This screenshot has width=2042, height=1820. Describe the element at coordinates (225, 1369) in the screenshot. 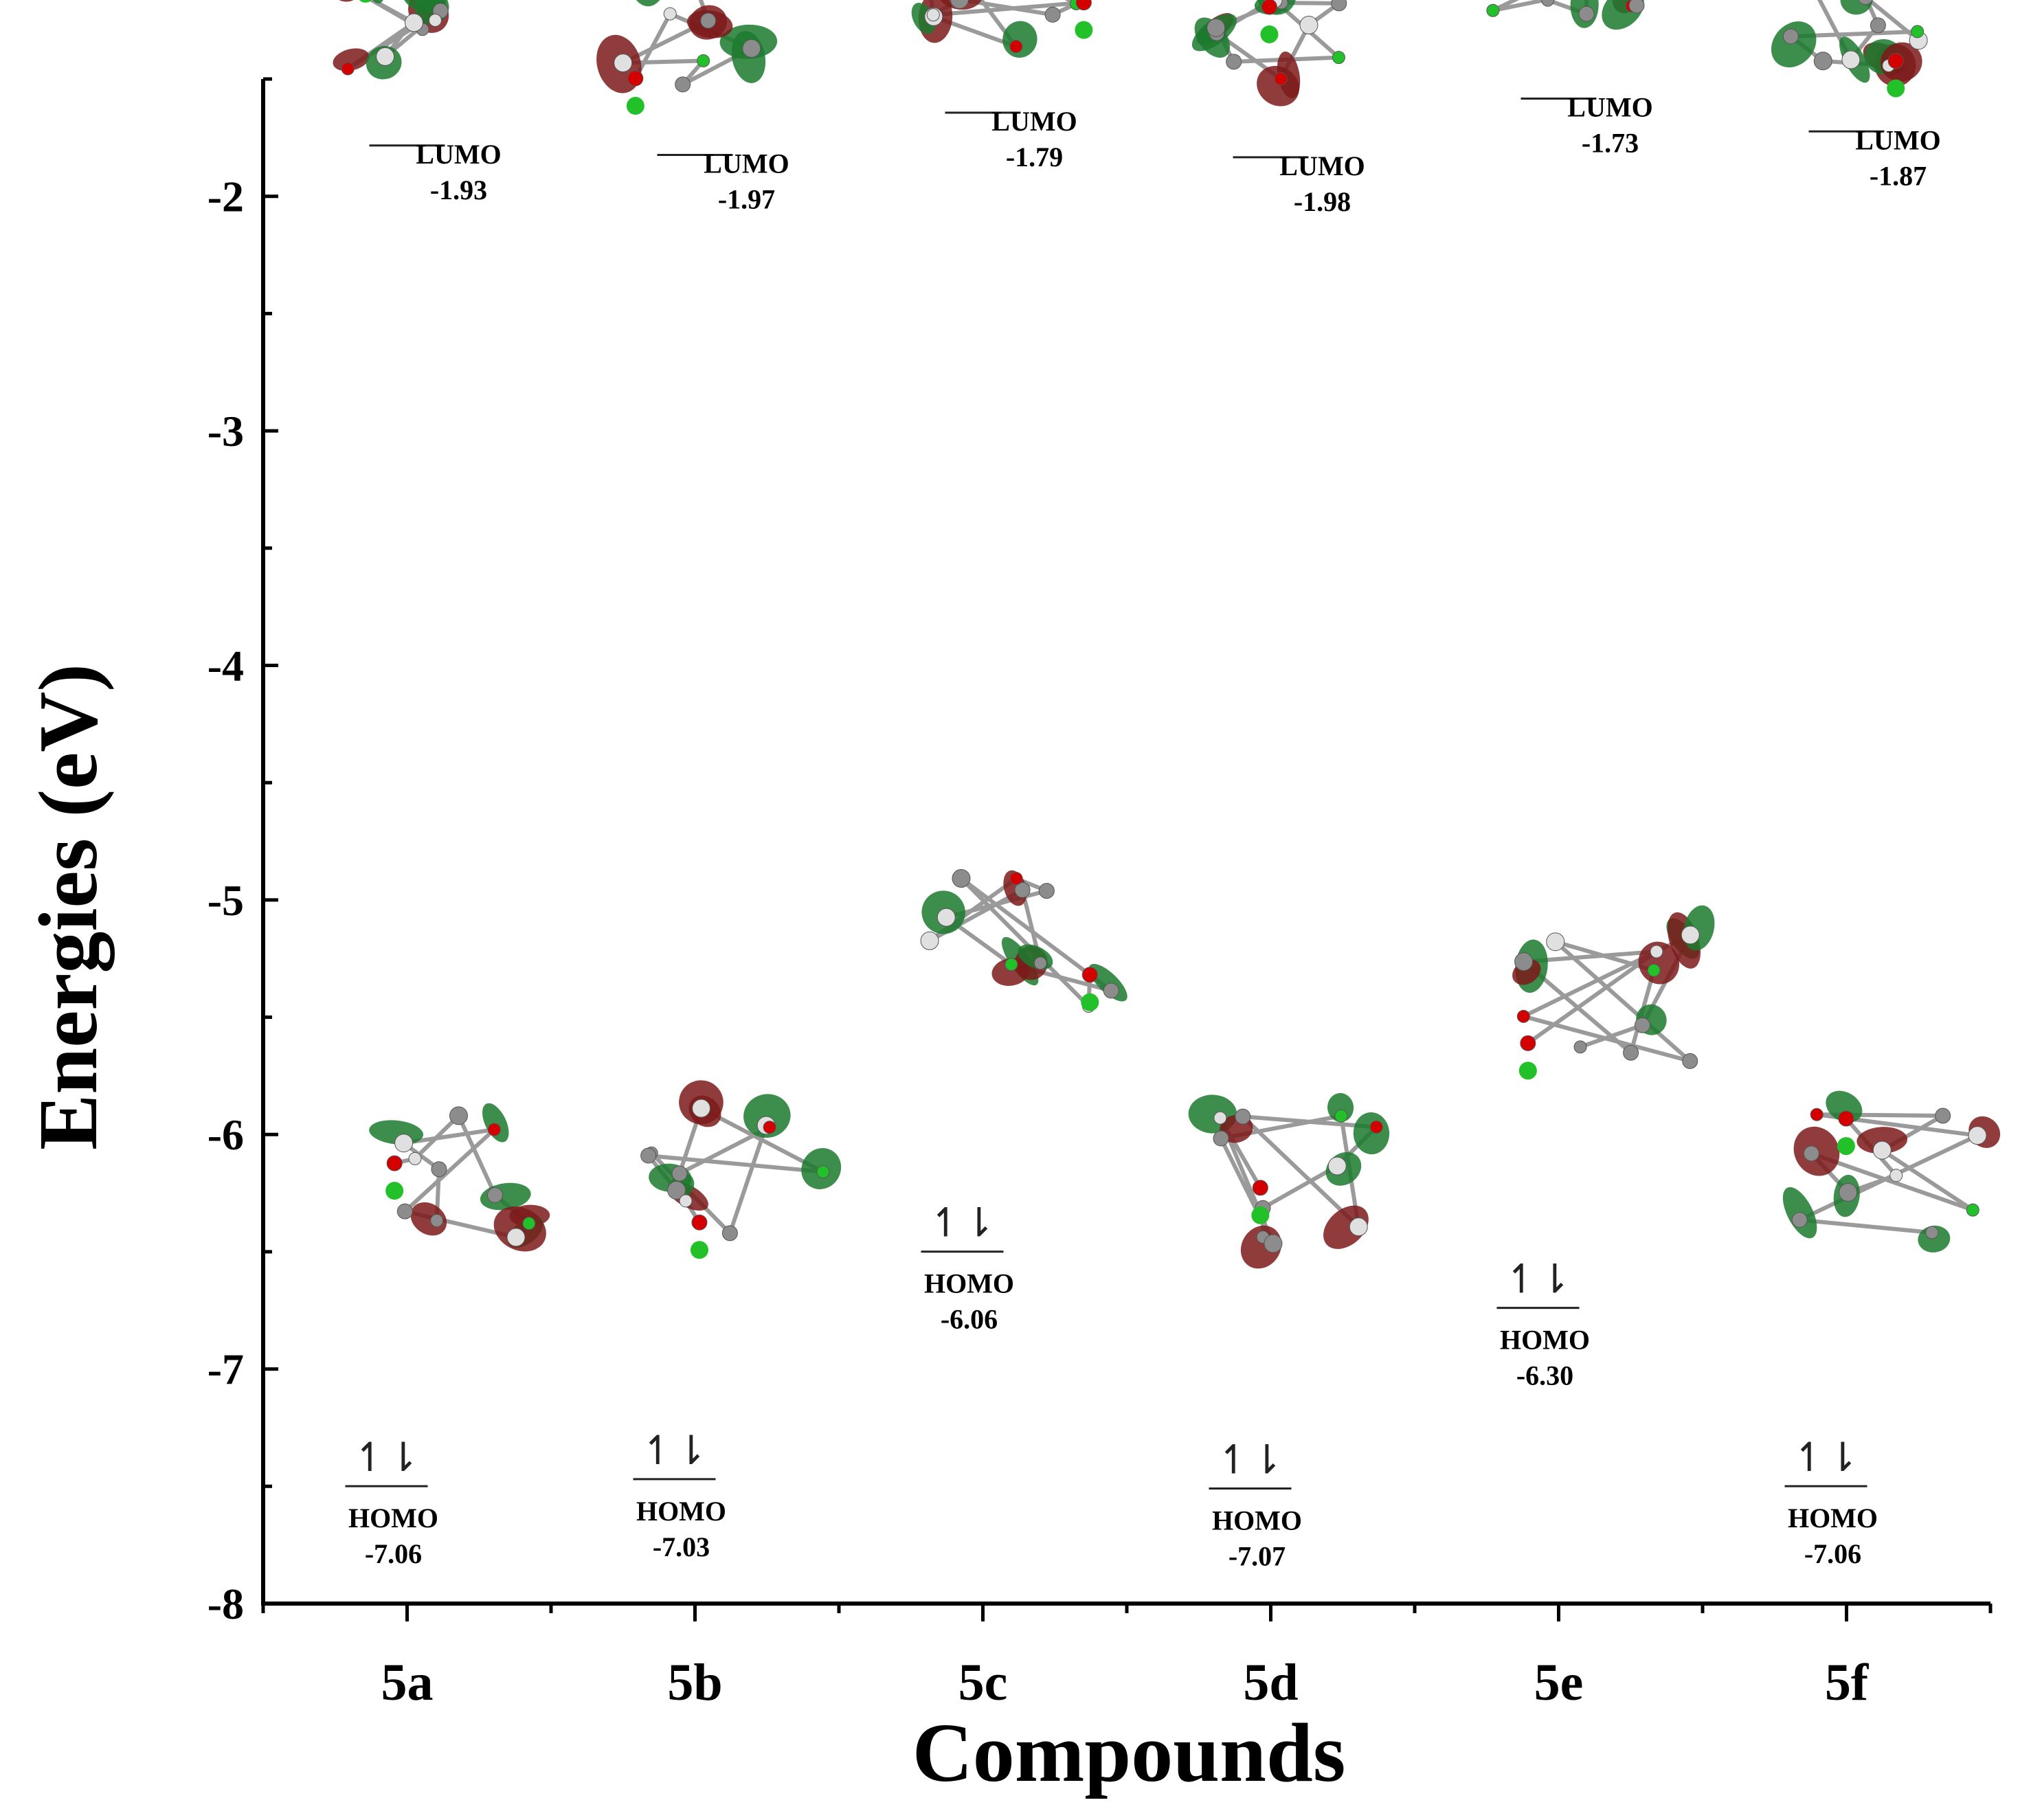

I see `y-tick-label: -7` at that location.